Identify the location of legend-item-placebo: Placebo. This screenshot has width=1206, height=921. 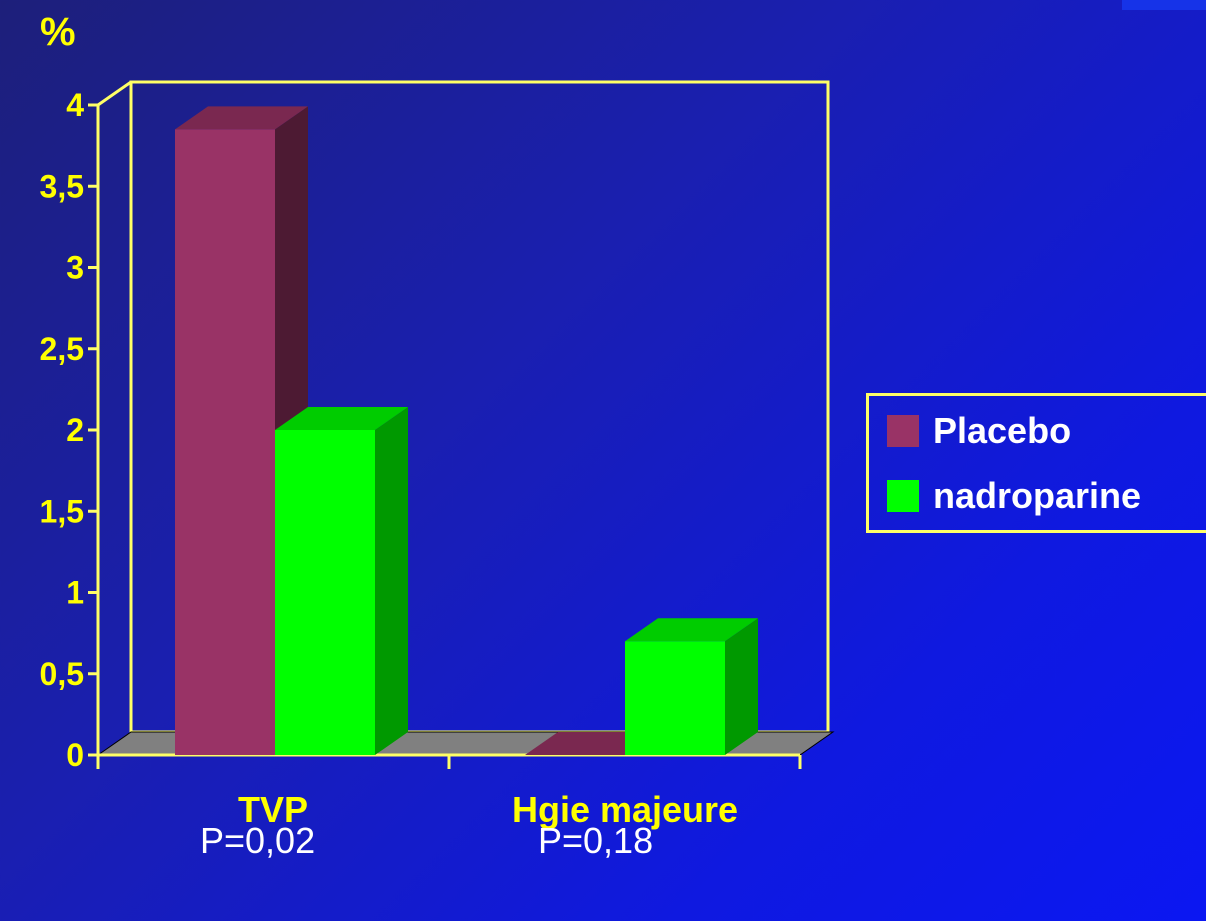
(979, 430).